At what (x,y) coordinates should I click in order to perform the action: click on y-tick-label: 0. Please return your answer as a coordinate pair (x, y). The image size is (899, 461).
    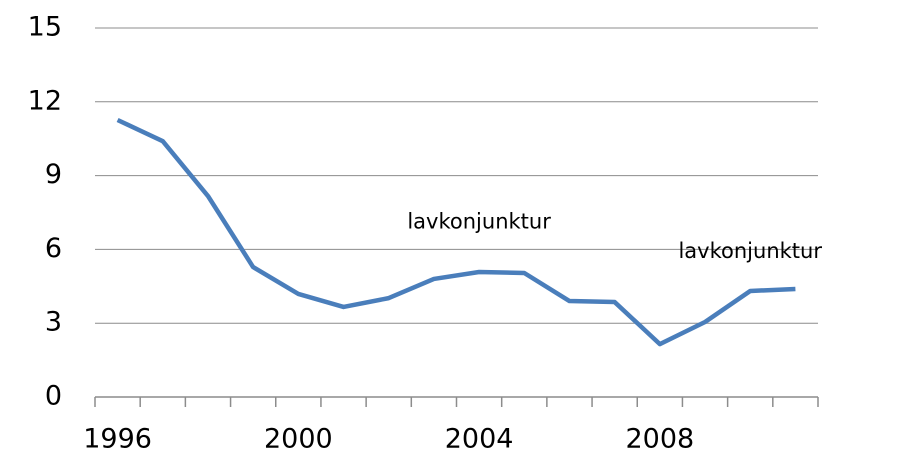
    Looking at the image, I should click on (53, 396).